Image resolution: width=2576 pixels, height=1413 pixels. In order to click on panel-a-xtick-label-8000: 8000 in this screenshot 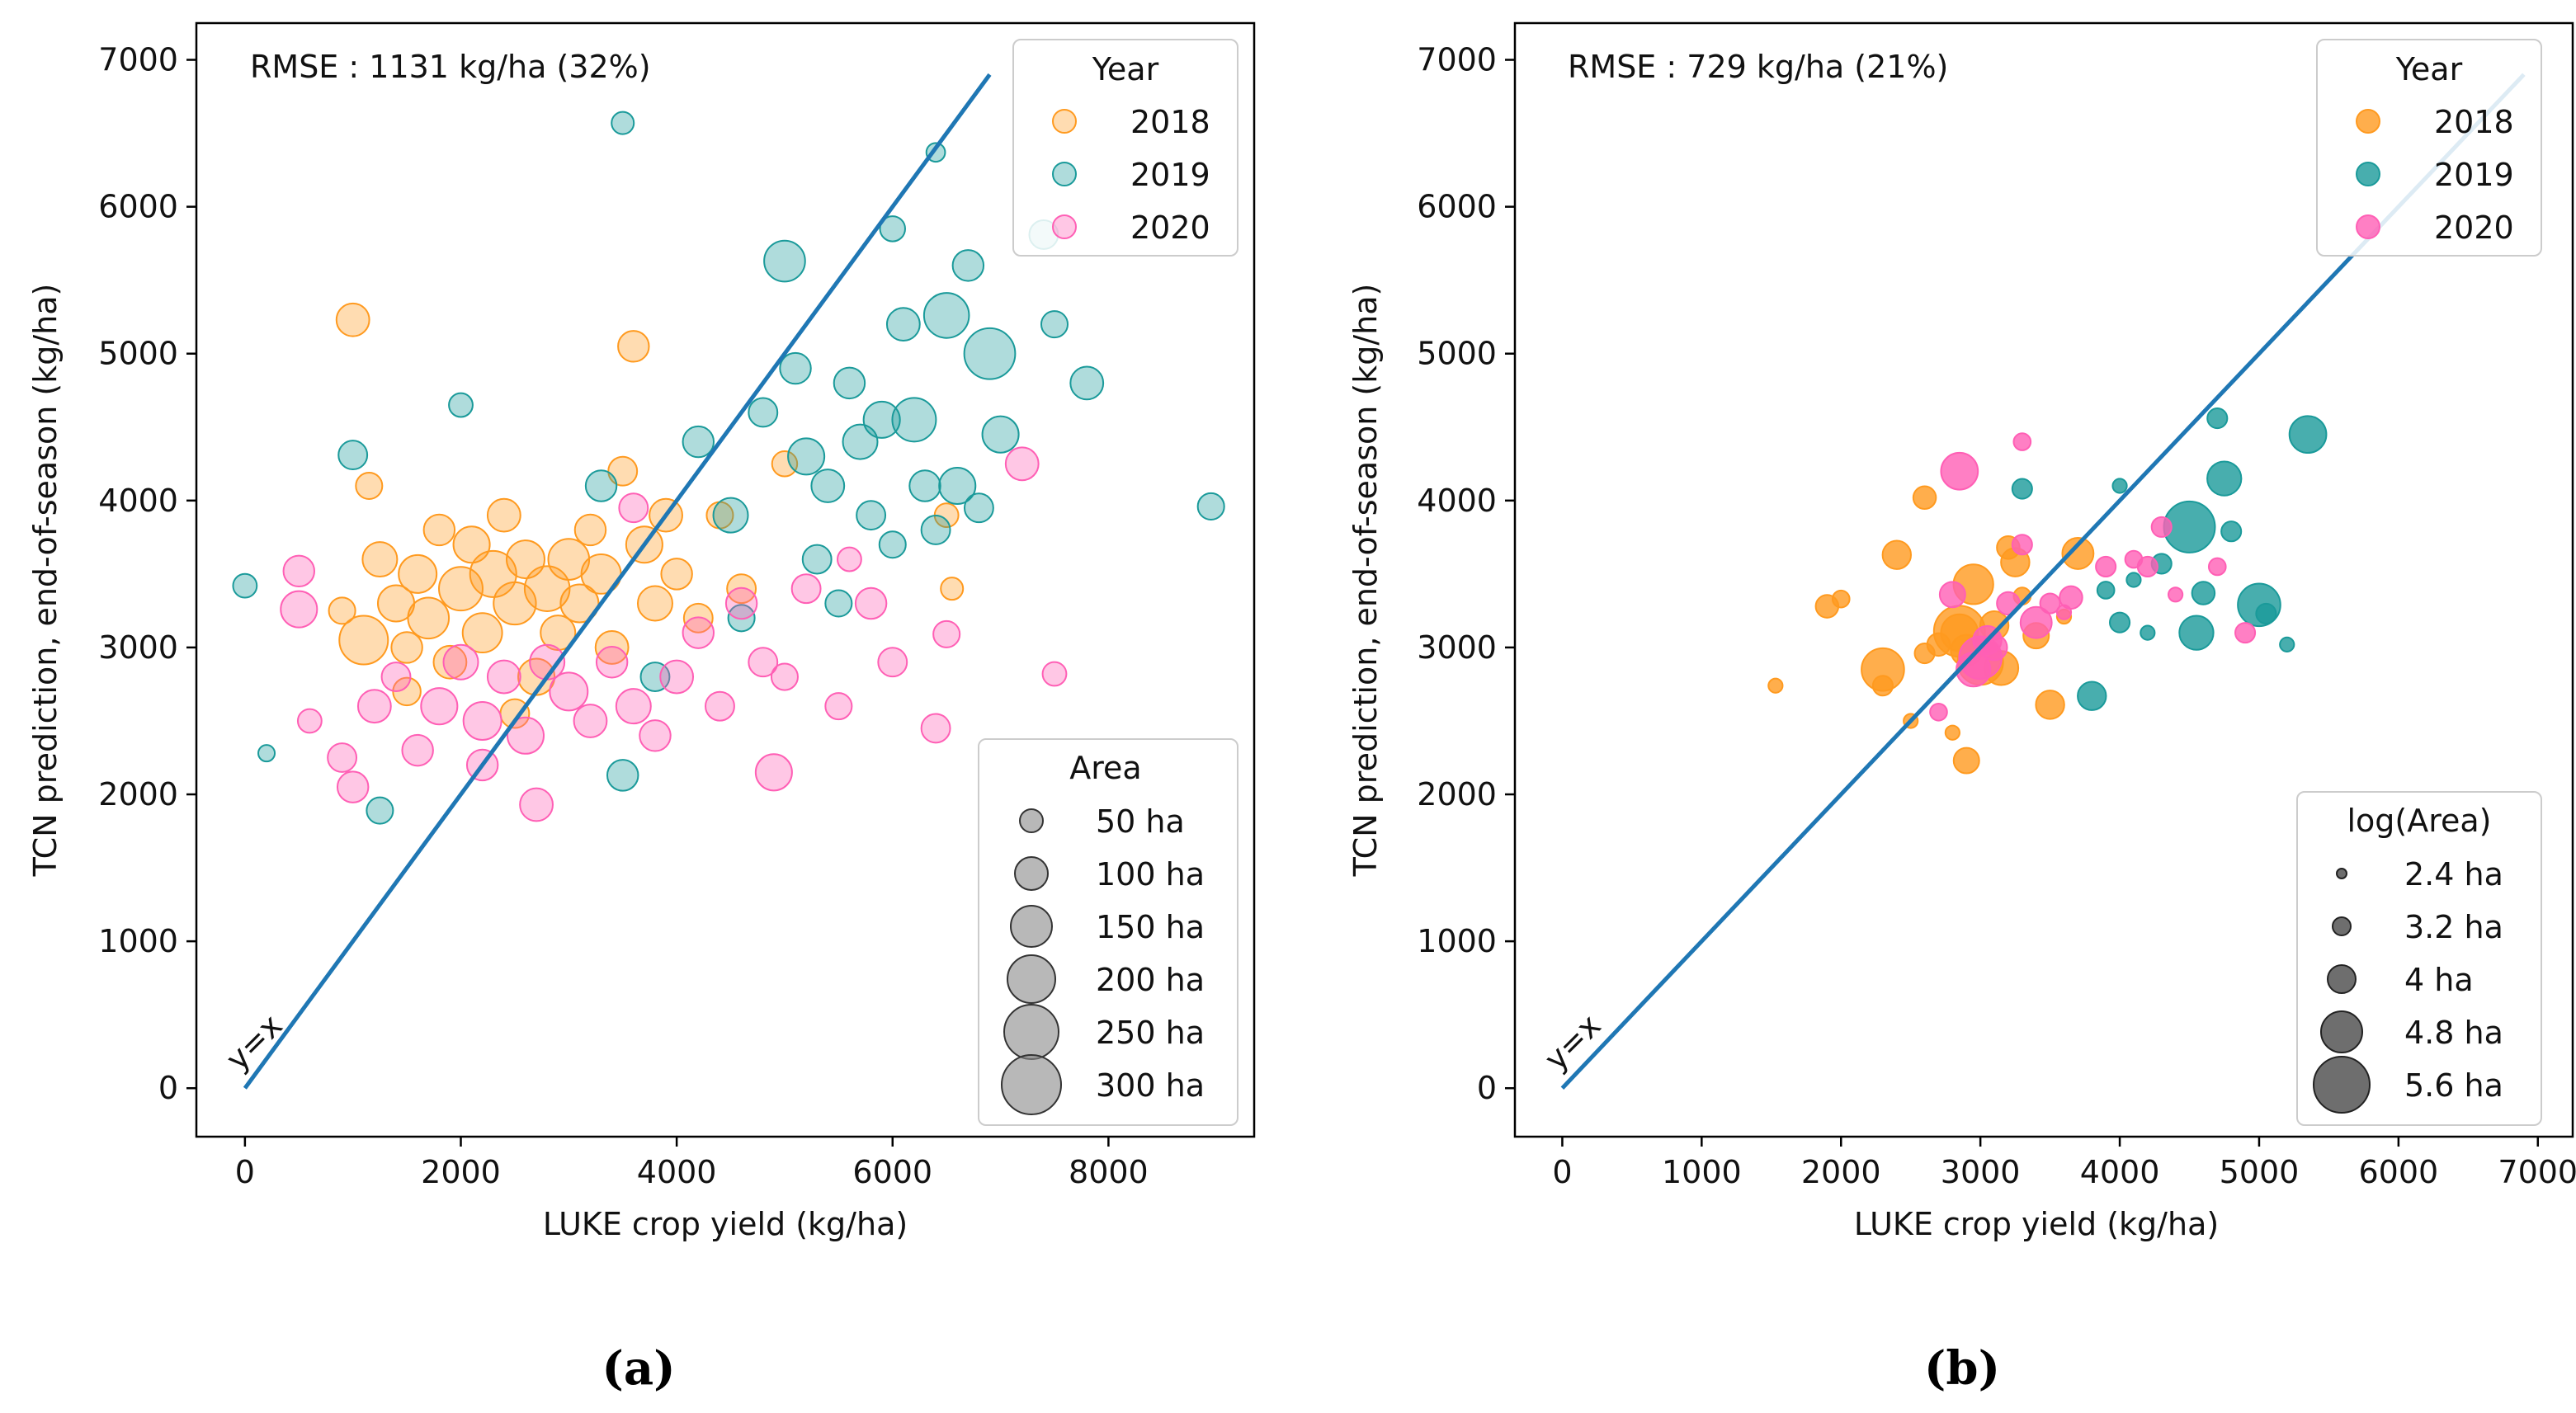, I will do `click(1109, 1172)`.